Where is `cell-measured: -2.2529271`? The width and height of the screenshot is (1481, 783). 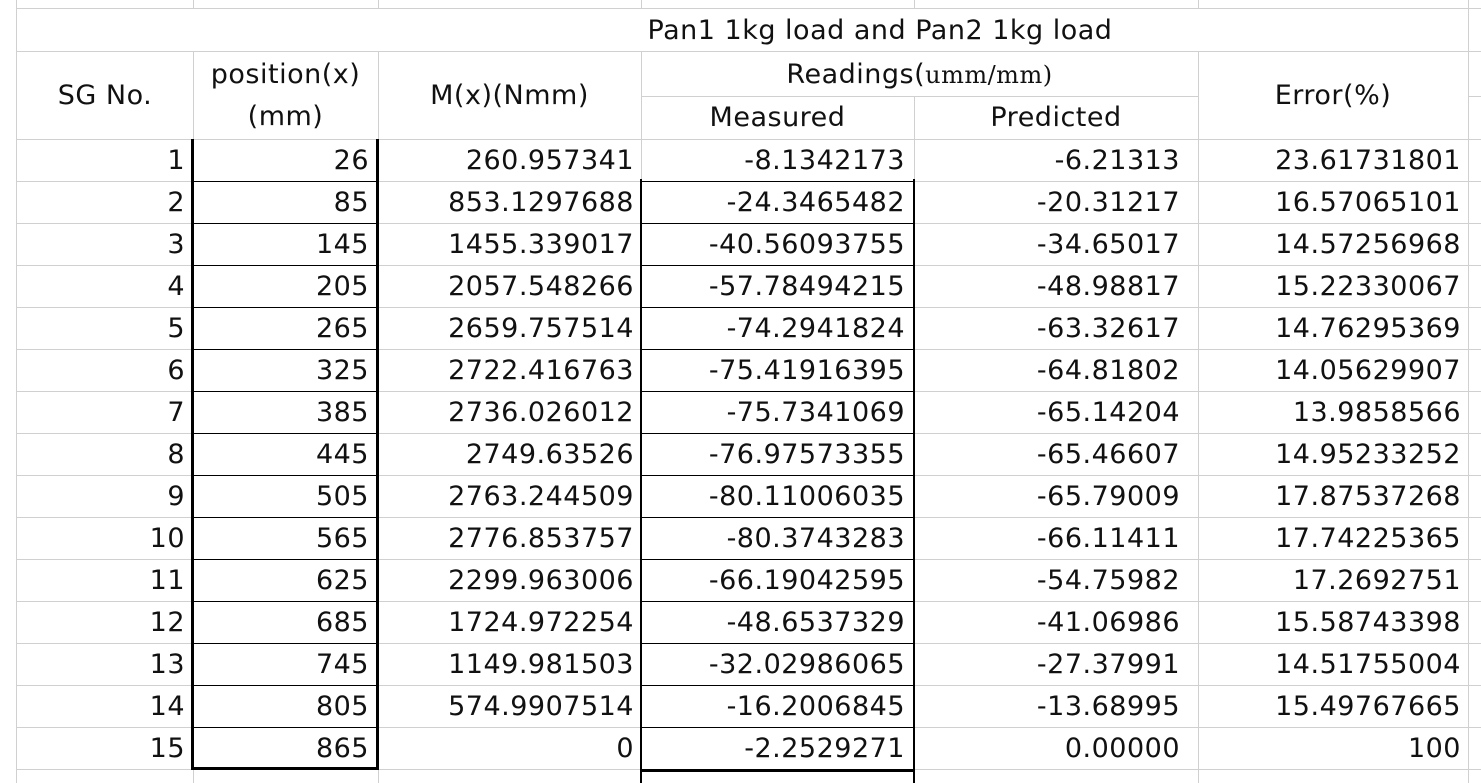
cell-measured: -2.2529271 is located at coordinates (824, 748).